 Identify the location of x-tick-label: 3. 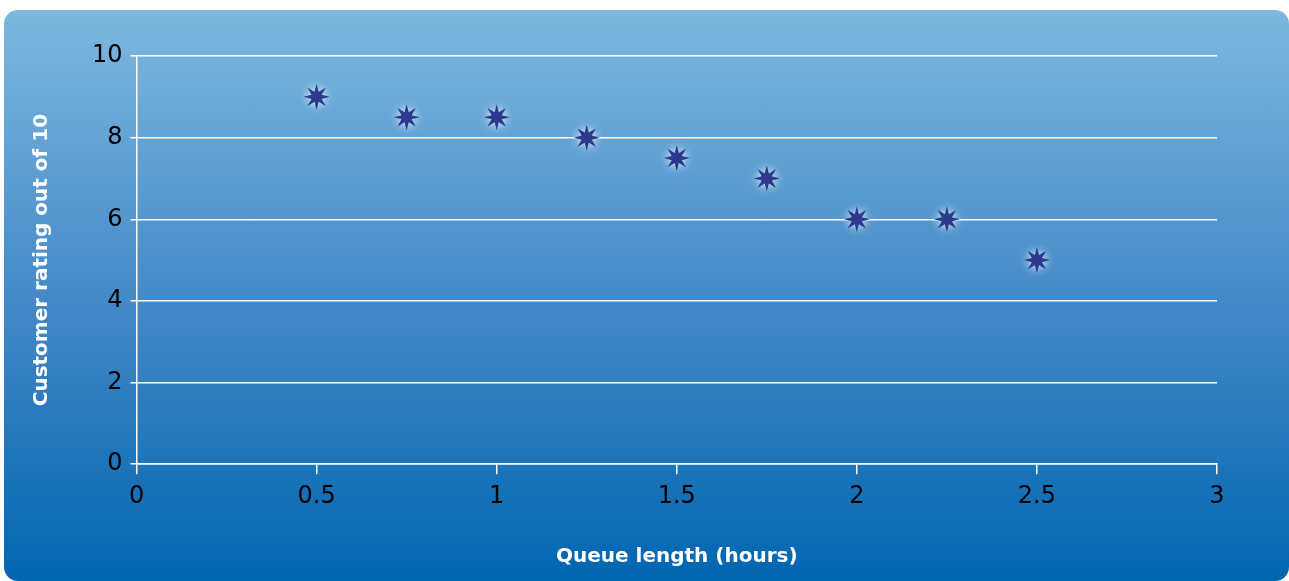
(1217, 494).